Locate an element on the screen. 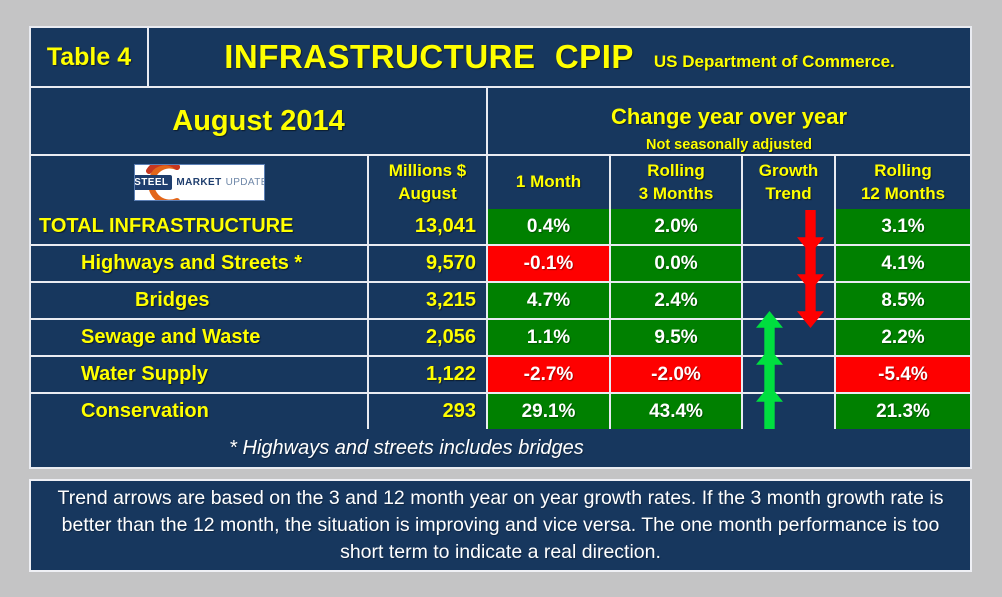  change-header-title: Change year over year is located at coordinates (729, 116).